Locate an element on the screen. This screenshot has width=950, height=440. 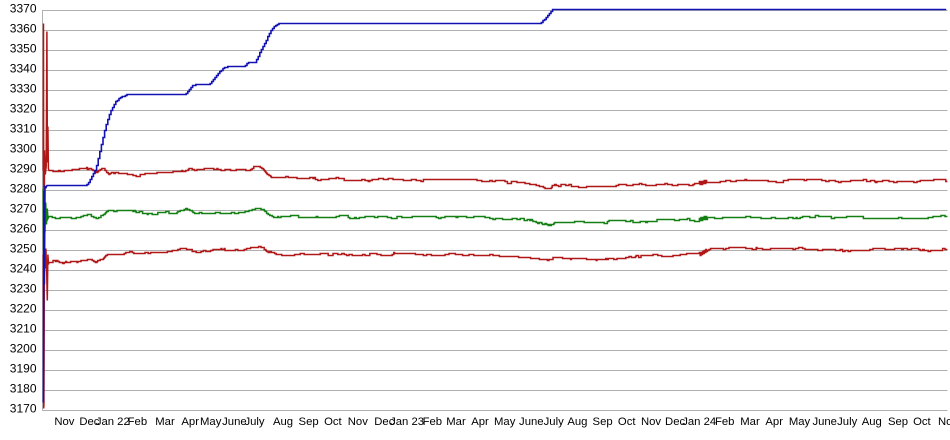
svg-text: Jan 24 is located at coordinates (699, 422).